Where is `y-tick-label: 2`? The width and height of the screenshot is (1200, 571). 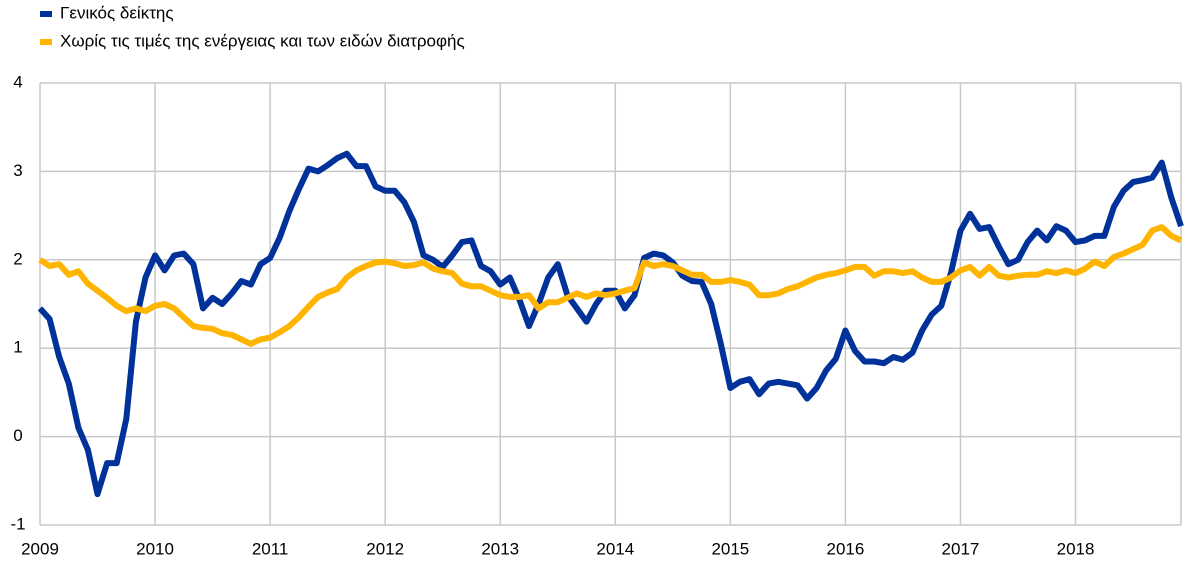 y-tick-label: 2 is located at coordinates (17, 258).